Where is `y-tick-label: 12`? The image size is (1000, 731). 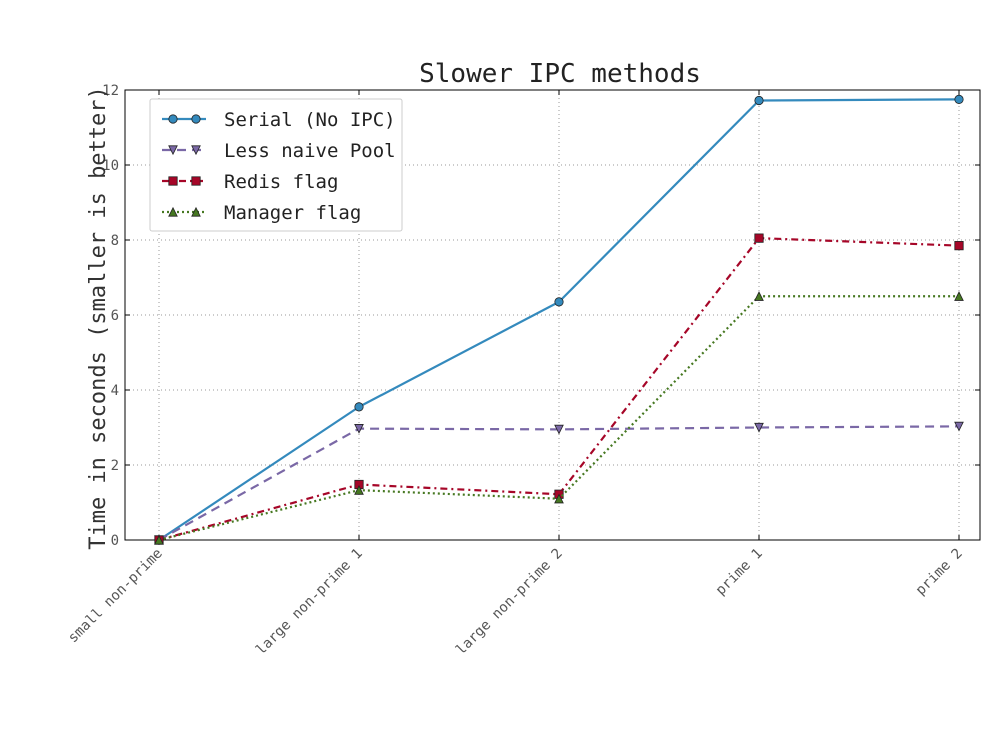 y-tick-label: 12 is located at coordinates (110, 91).